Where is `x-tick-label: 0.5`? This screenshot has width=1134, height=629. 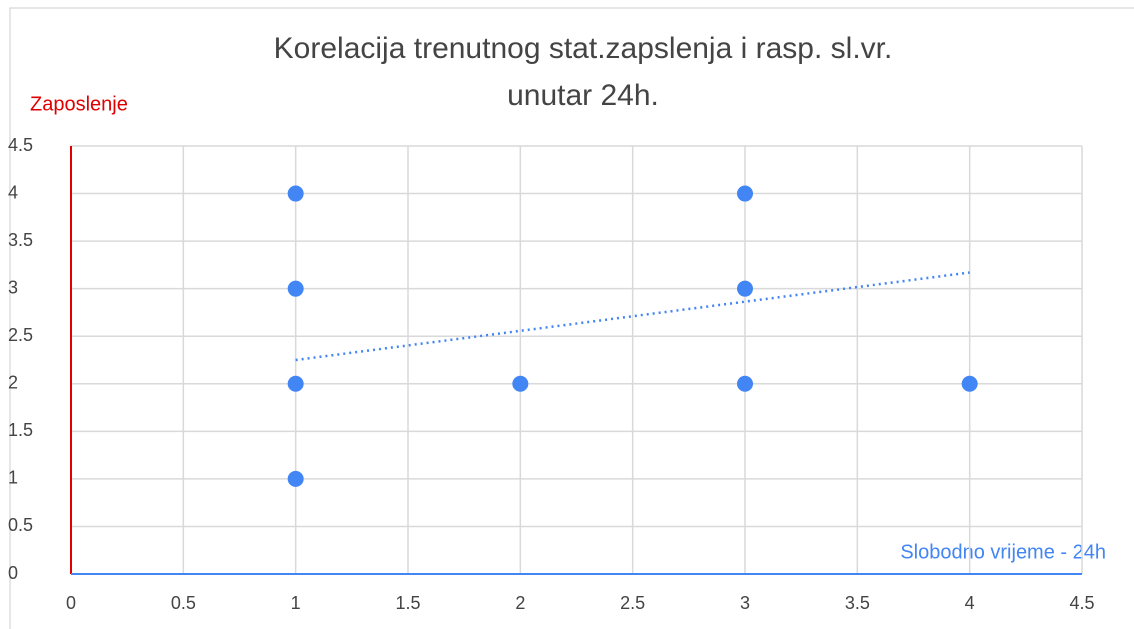
x-tick-label: 0.5 is located at coordinates (183, 603).